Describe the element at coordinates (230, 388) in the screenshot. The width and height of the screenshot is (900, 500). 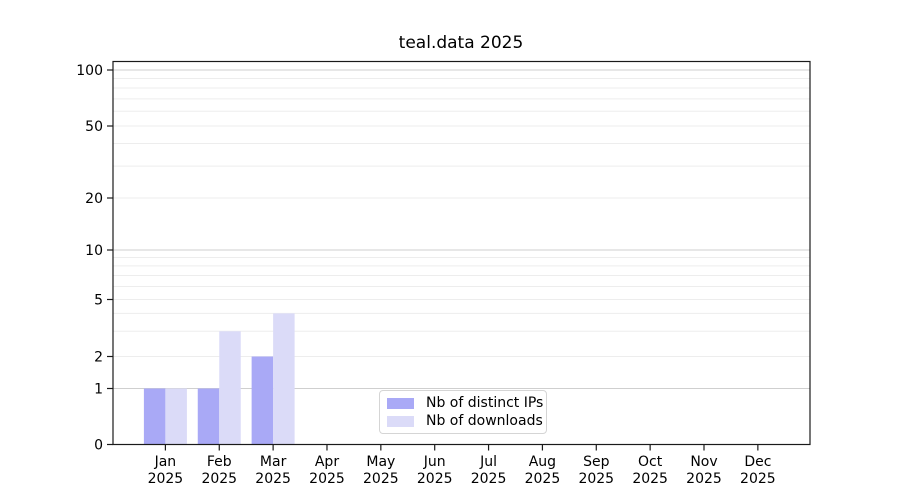
I see `bar-downloads-feb` at that location.